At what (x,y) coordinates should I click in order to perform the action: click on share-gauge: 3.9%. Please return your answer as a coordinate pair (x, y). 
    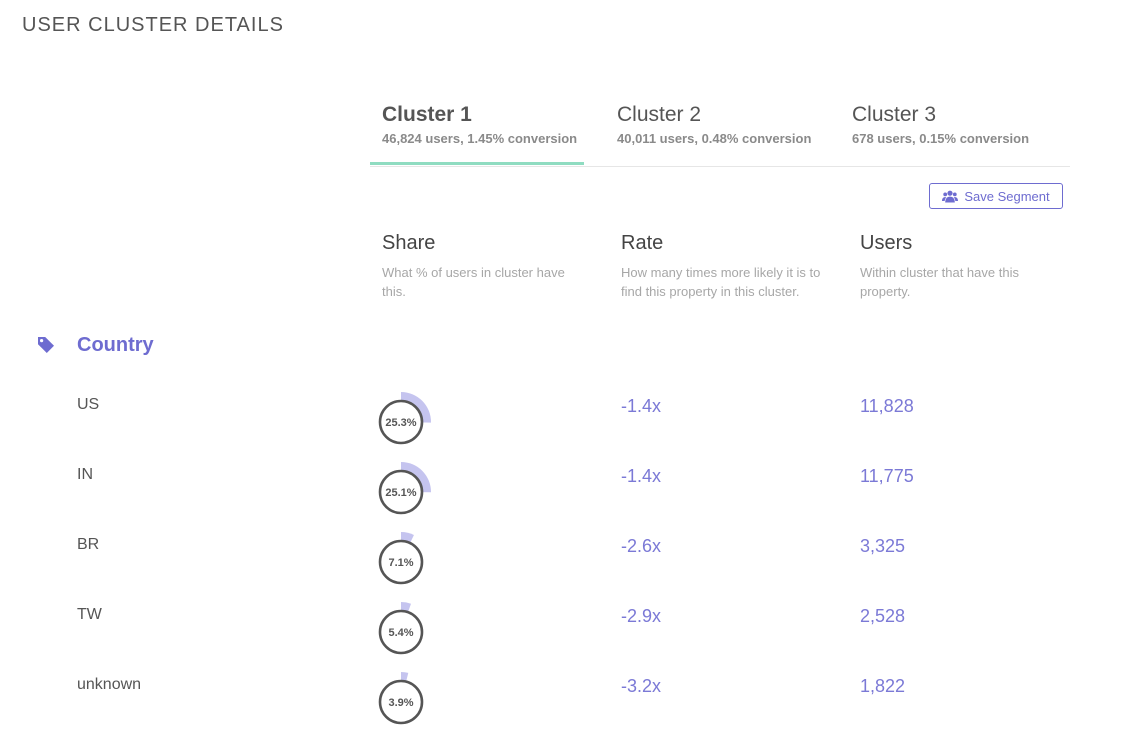
    Looking at the image, I should click on (401, 698).